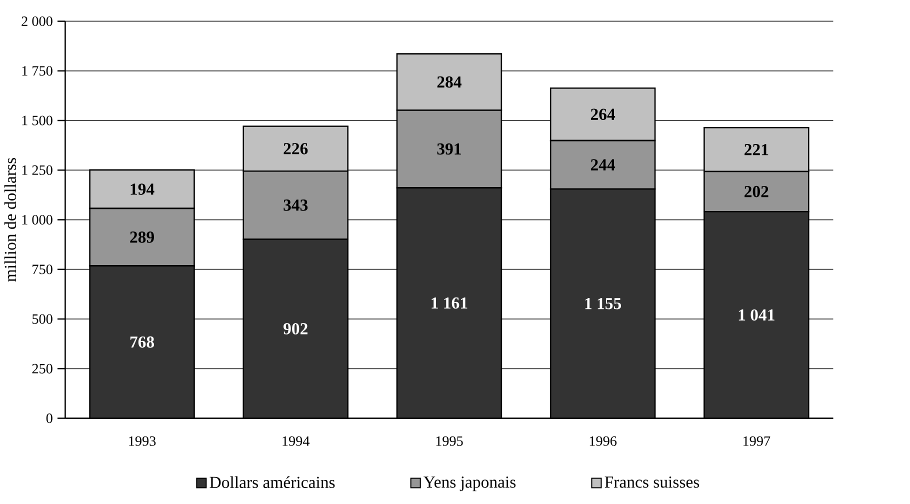 This screenshot has height=504, width=910. Describe the element at coordinates (296, 148) in the screenshot. I see `data-label: 226` at that location.